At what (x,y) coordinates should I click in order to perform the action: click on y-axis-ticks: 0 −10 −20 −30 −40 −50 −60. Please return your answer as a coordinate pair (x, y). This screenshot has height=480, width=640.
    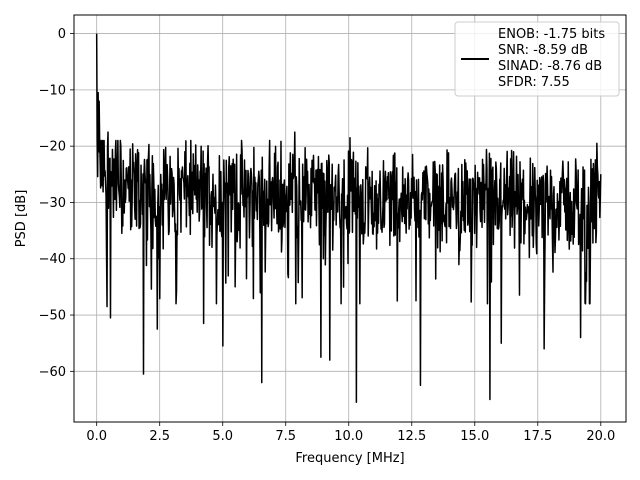
    Looking at the image, I should click on (56, 203).